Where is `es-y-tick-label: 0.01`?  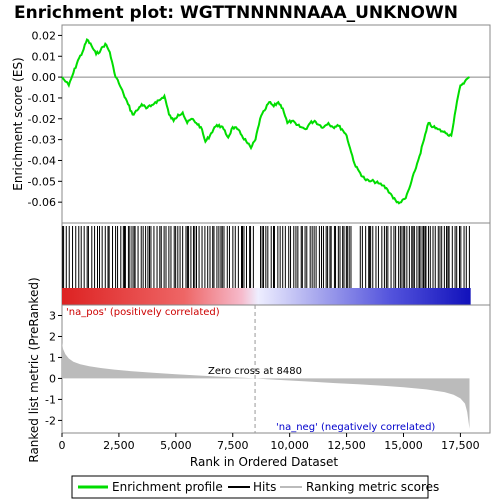 es-y-tick-label: 0.01 is located at coordinates (44, 56).